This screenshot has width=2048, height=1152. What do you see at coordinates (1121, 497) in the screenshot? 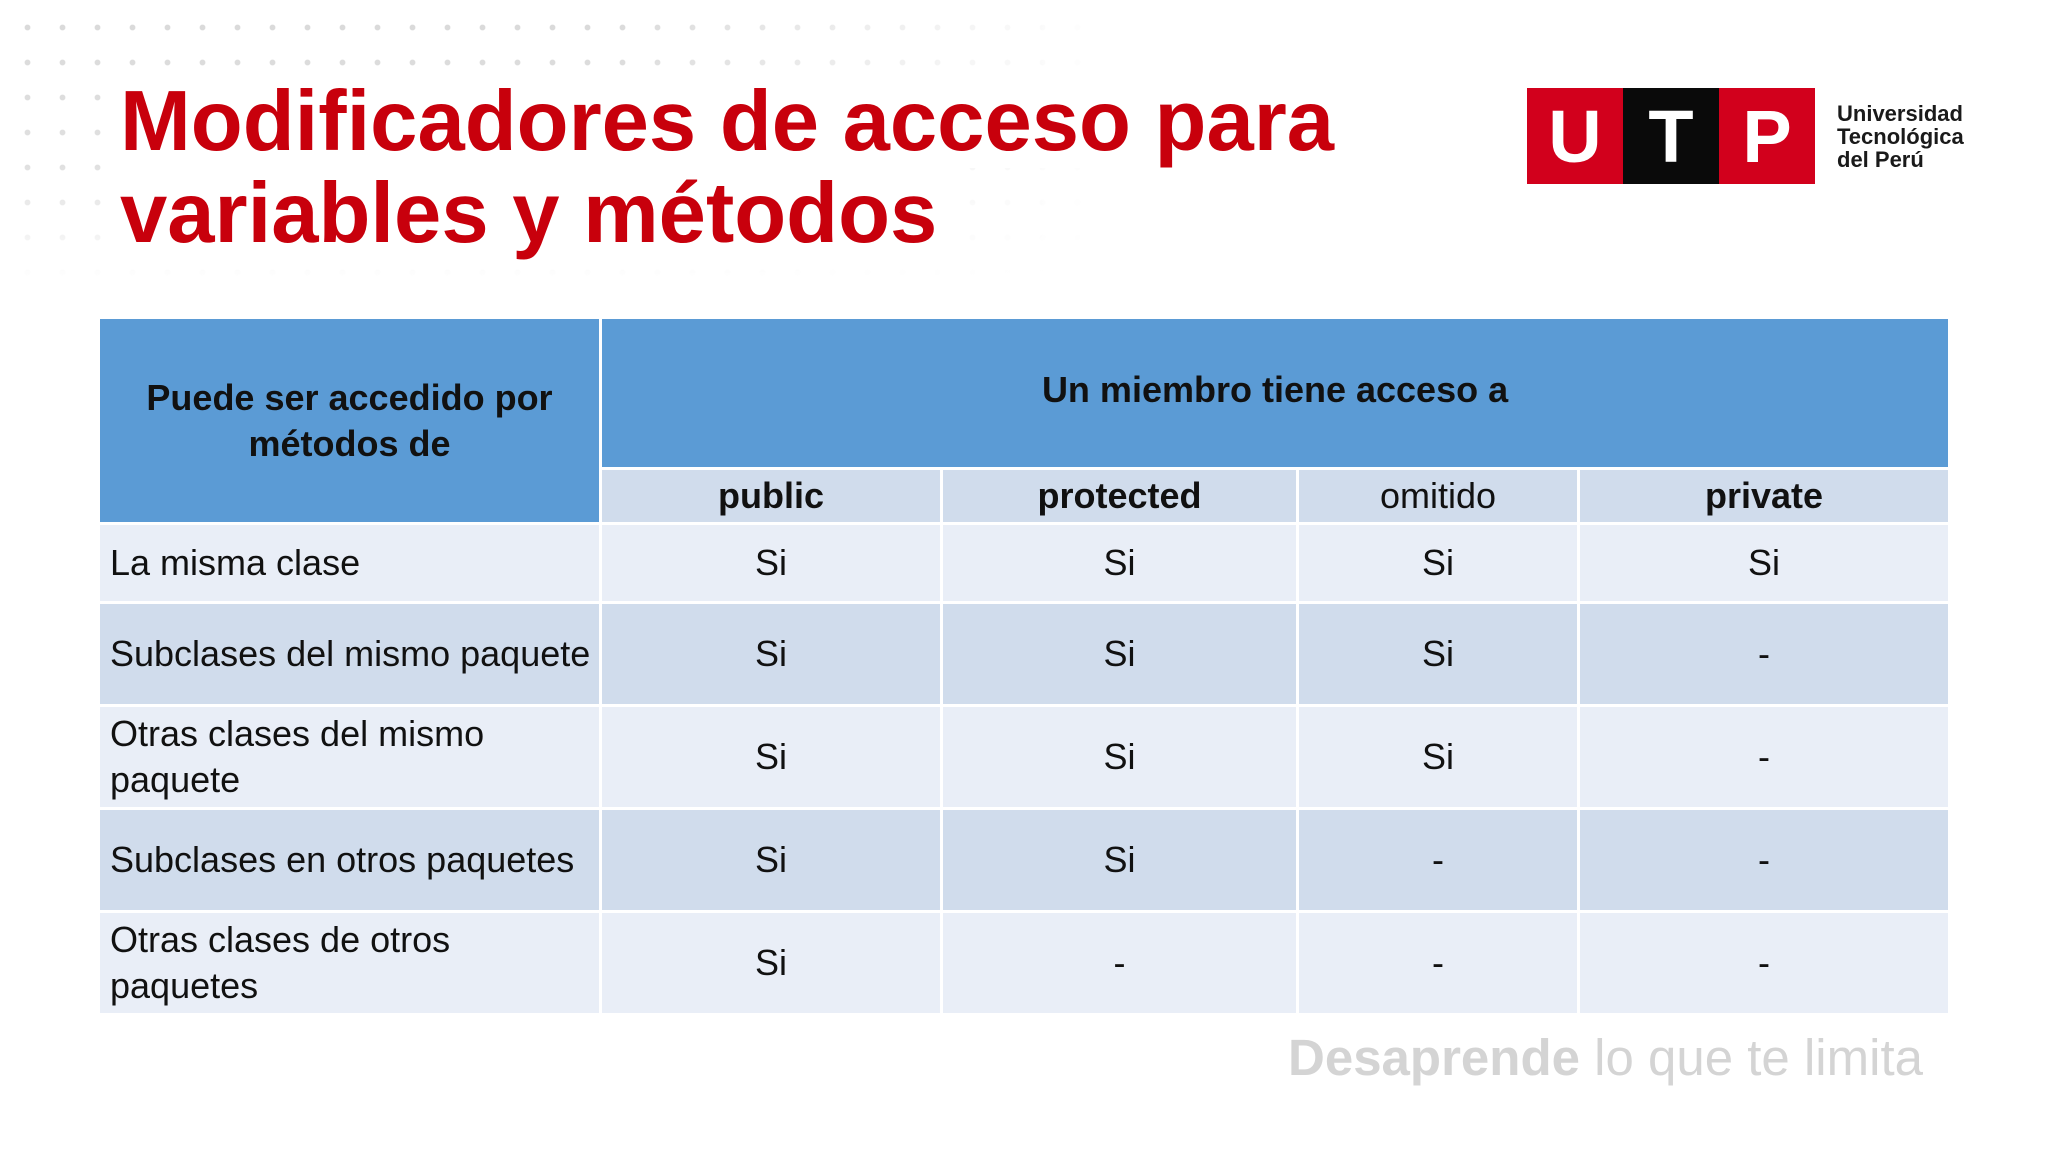
I see `column-header-protected: protected` at bounding box center [1121, 497].